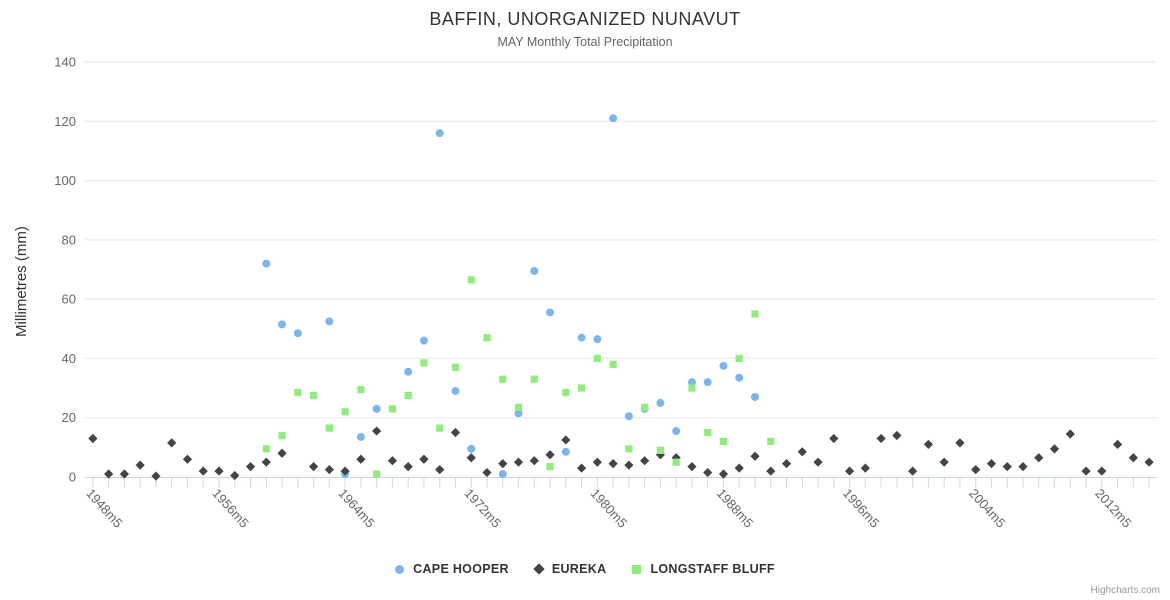 This screenshot has height=600, width=1170. Describe the element at coordinates (570, 569) in the screenshot. I see `legend-item-eureka: EUREKA` at that location.